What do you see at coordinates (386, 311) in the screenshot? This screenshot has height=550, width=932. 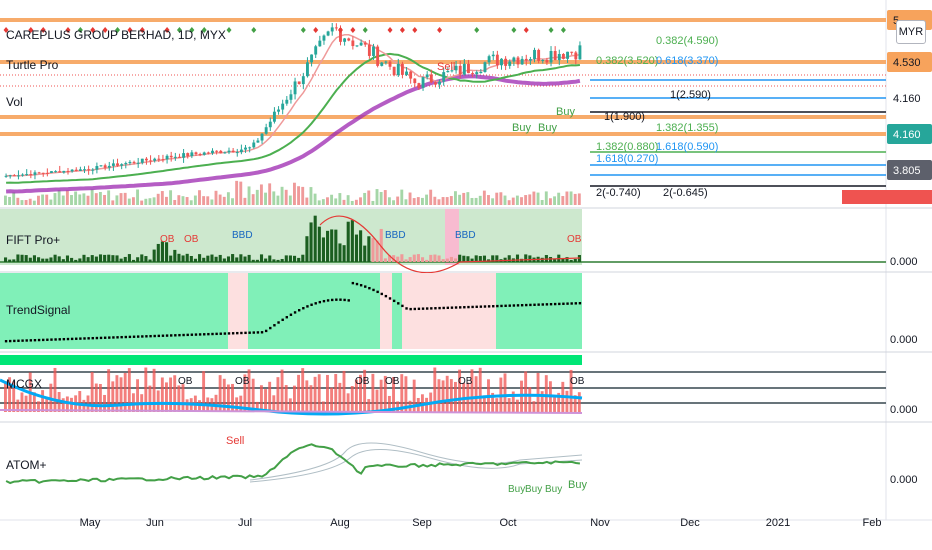 I see `trend-background-alt` at bounding box center [386, 311].